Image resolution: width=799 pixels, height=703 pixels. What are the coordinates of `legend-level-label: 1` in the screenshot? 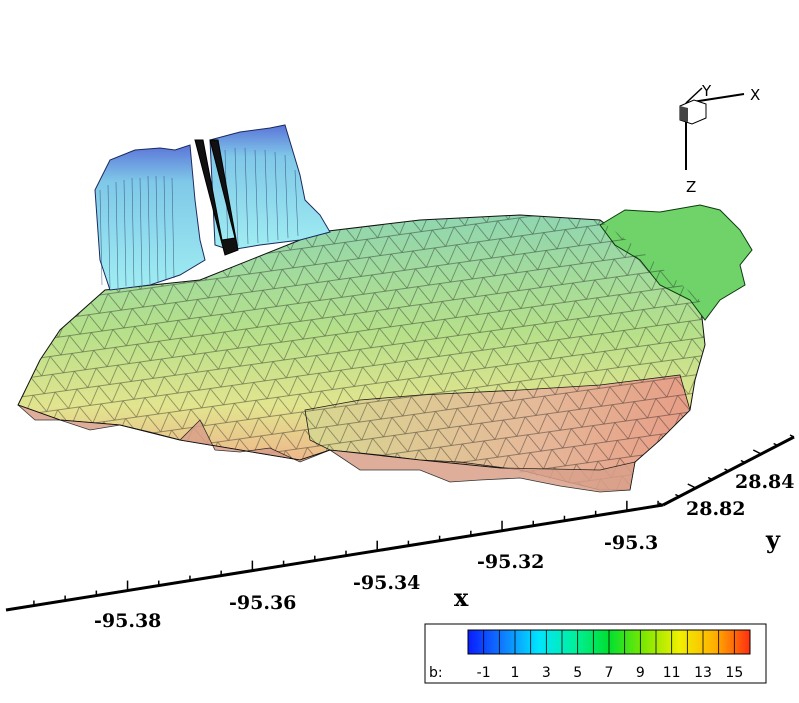 It's located at (515, 673).